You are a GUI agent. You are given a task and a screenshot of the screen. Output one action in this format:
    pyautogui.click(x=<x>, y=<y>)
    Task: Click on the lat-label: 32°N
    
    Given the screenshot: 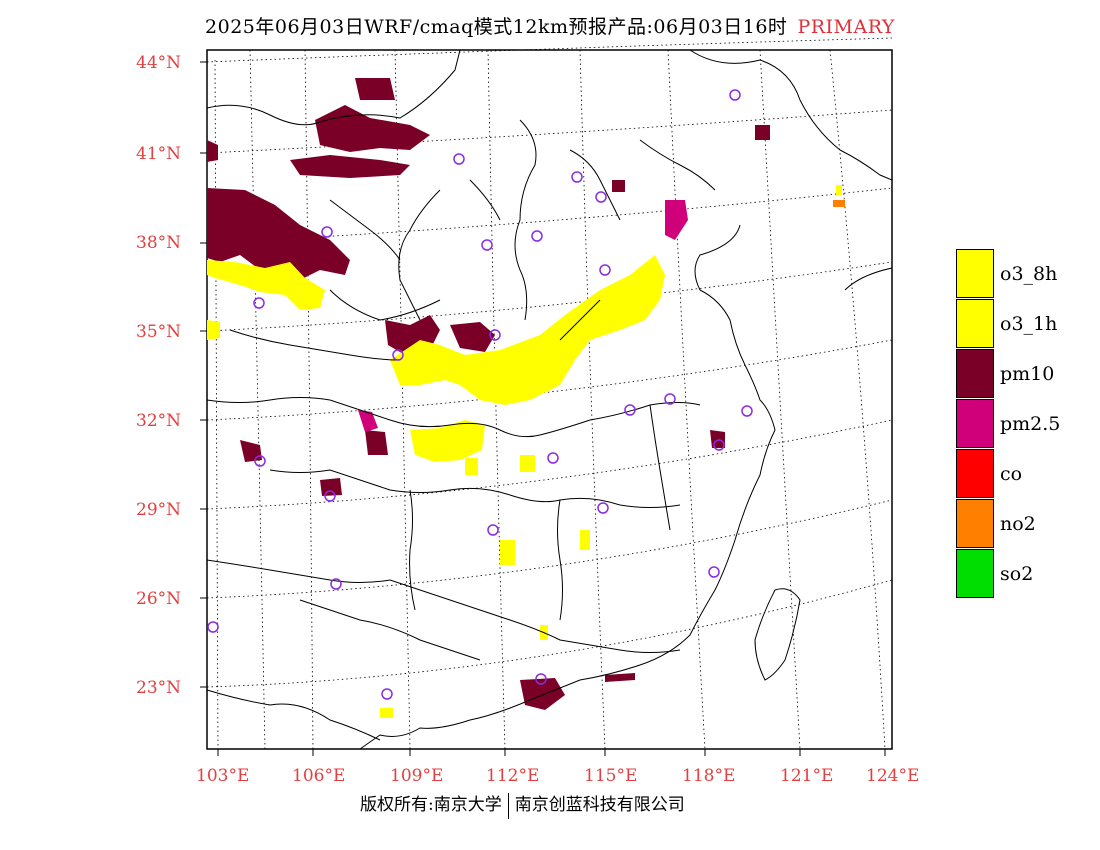 What is the action you would take?
    pyautogui.click(x=159, y=421)
    